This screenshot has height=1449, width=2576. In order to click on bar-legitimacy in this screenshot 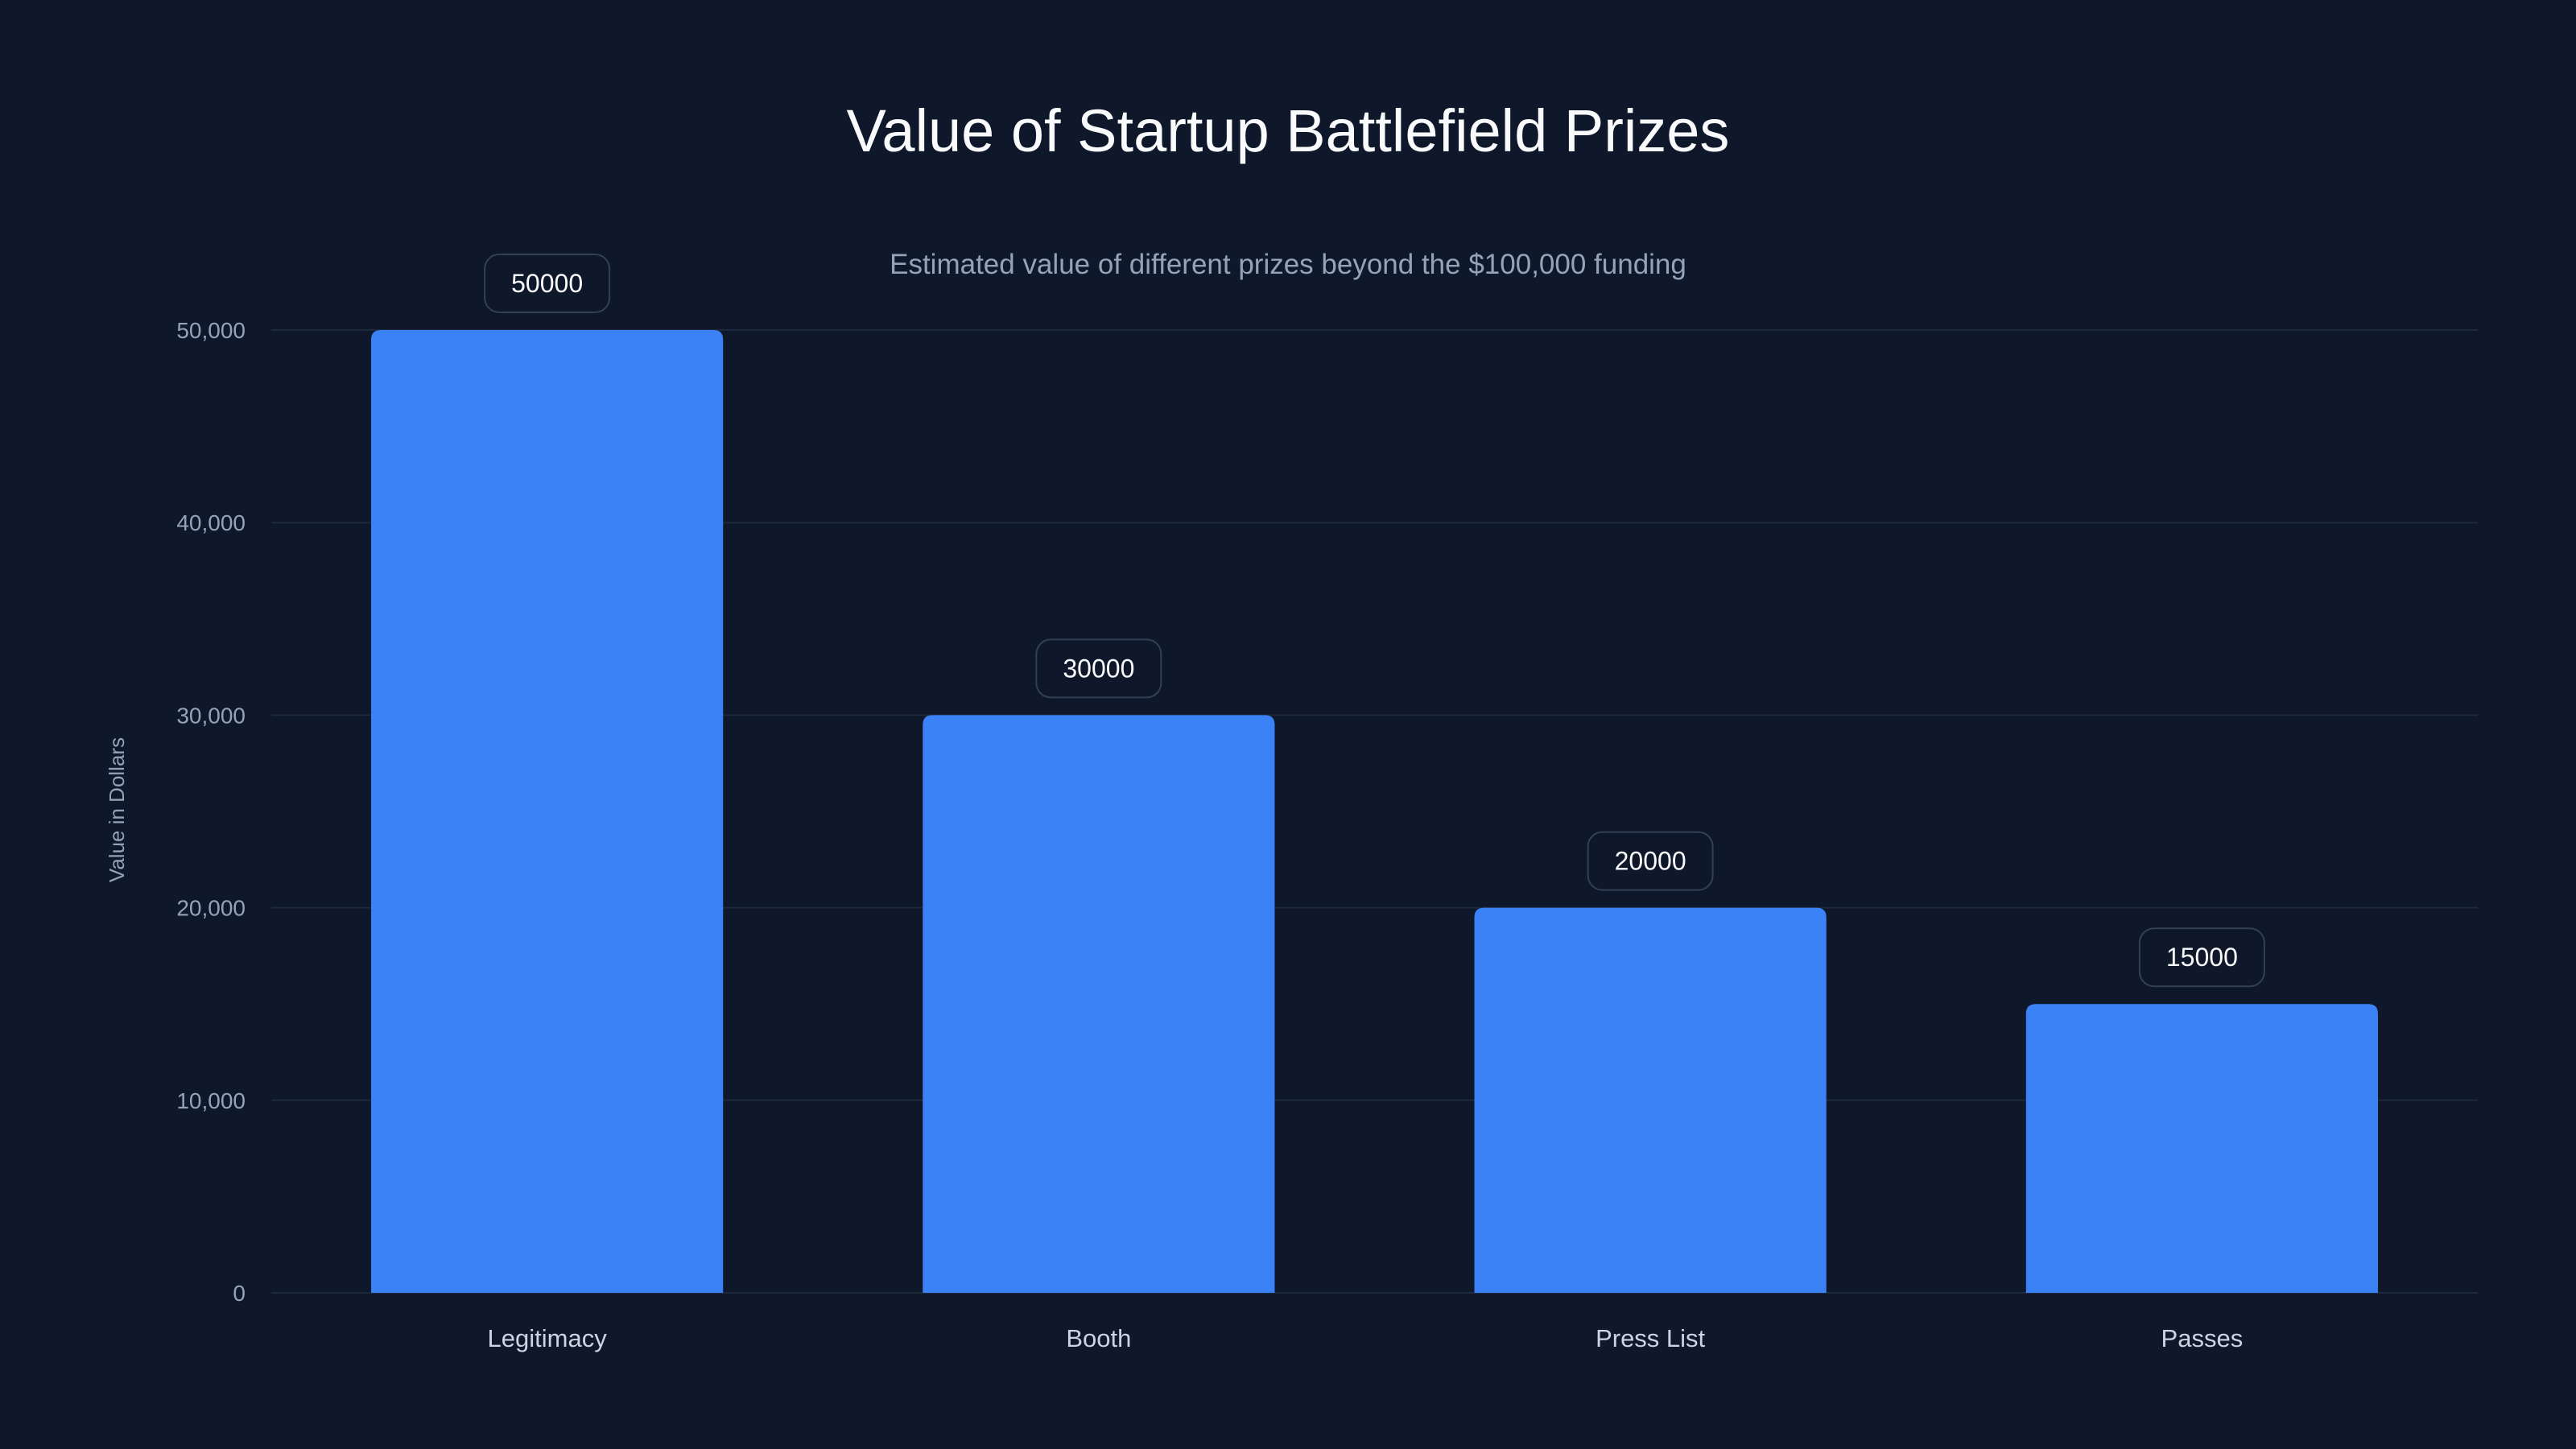, I will do `click(547, 811)`.